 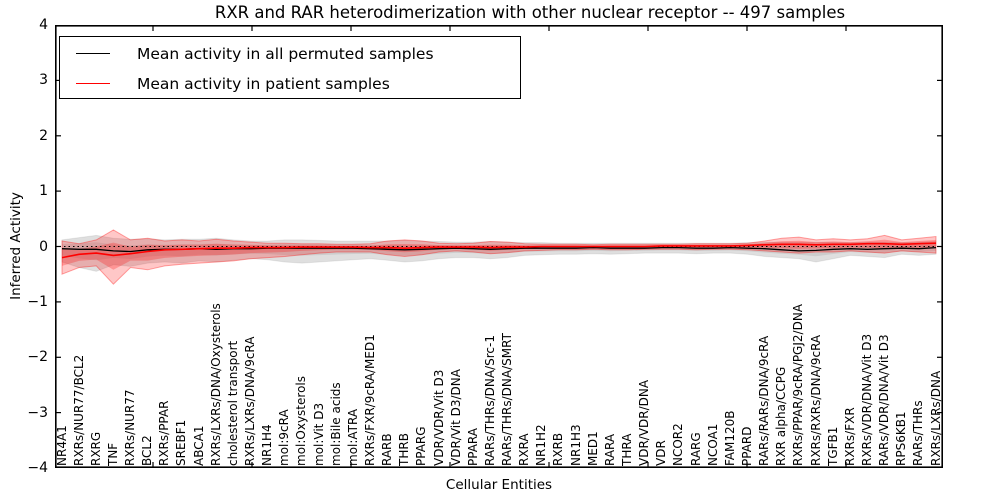 What do you see at coordinates (695, 449) in the screenshot?
I see `x-category-label: RARG` at bounding box center [695, 449].